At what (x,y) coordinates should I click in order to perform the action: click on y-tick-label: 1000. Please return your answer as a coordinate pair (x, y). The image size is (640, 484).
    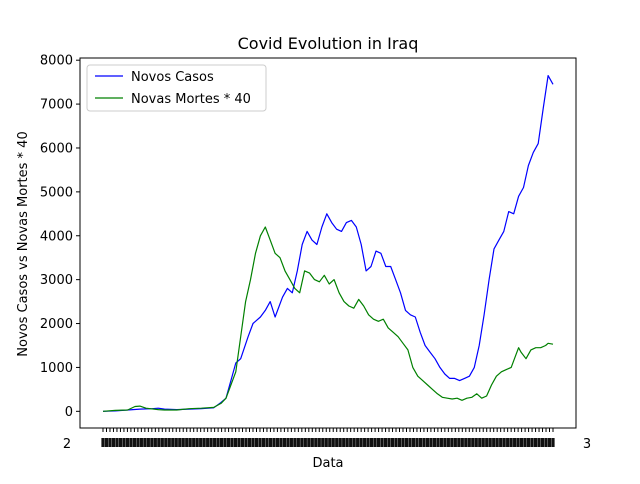
    Looking at the image, I should click on (56, 368).